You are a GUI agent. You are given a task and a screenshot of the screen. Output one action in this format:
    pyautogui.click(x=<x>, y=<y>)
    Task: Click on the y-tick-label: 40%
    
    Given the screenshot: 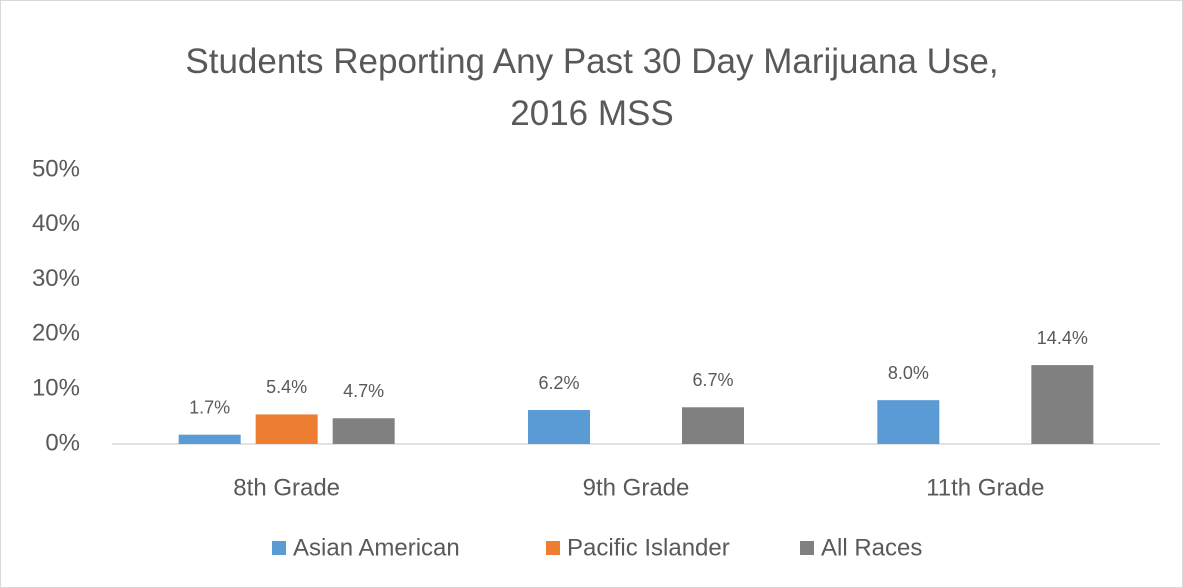 What is the action you would take?
    pyautogui.click(x=56, y=223)
    